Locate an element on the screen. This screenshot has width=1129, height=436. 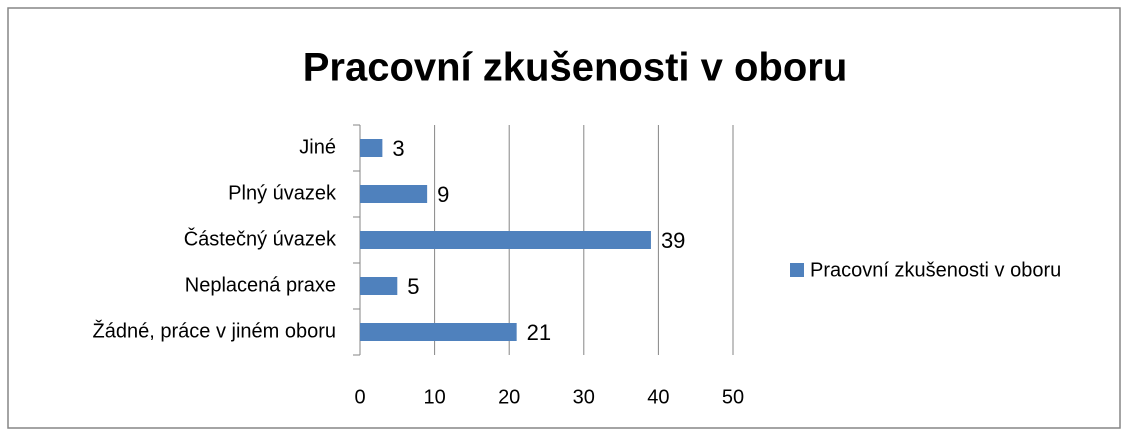
data-label: 9 is located at coordinates (443, 194).